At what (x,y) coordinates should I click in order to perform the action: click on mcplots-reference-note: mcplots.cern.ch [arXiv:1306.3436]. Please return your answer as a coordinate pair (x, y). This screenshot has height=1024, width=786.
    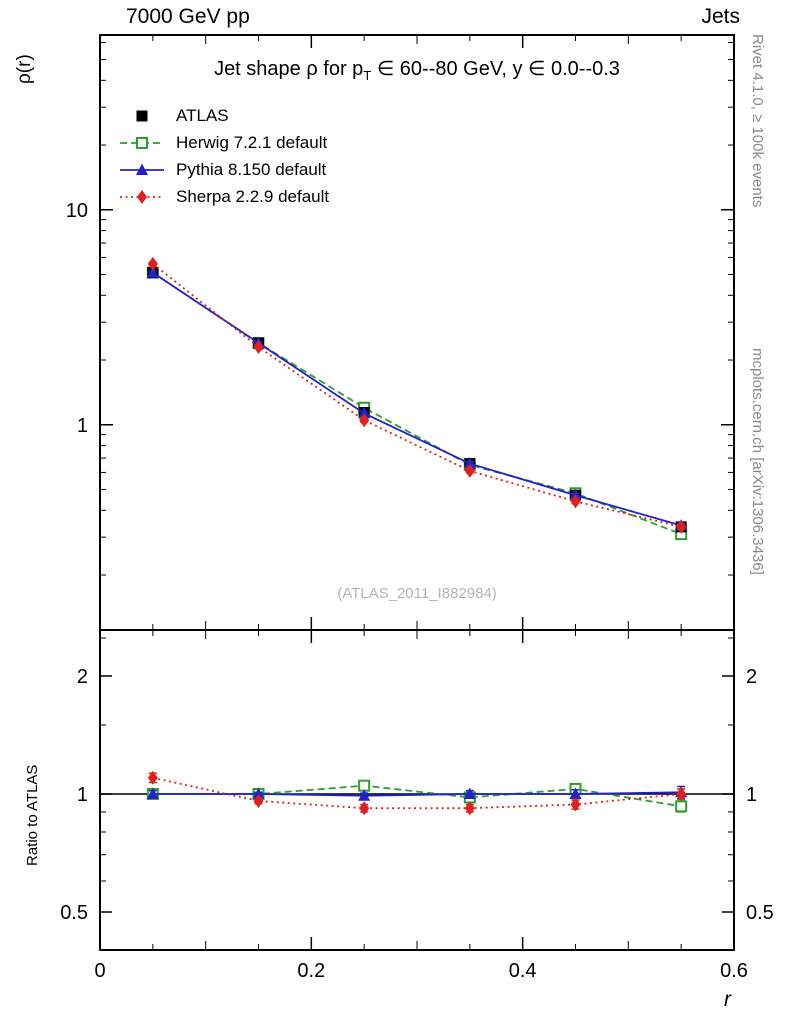
    Looking at the image, I should click on (757, 461).